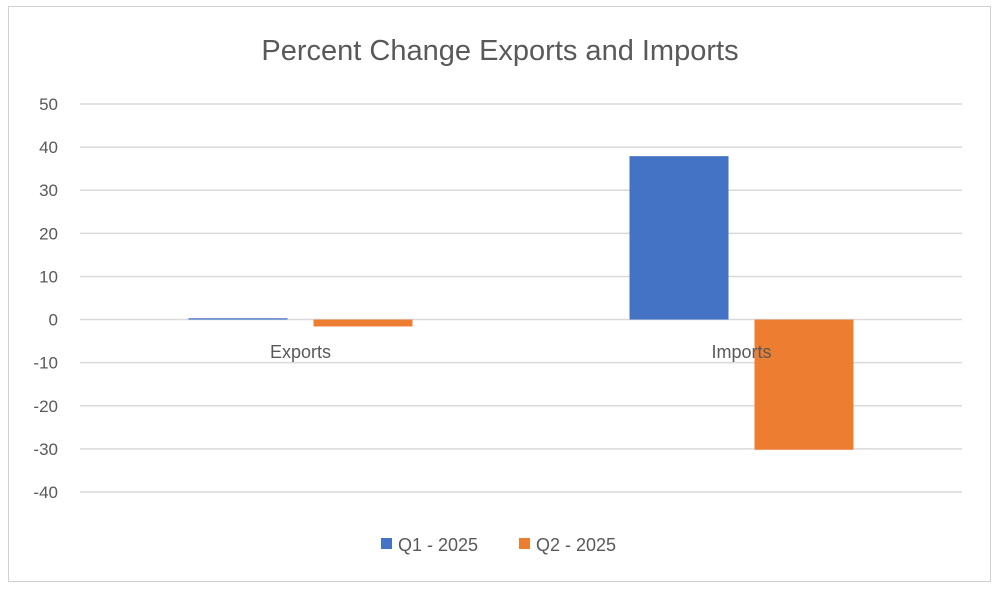 The image size is (1006, 594). I want to click on y-tick-label: 30, so click(48, 190).